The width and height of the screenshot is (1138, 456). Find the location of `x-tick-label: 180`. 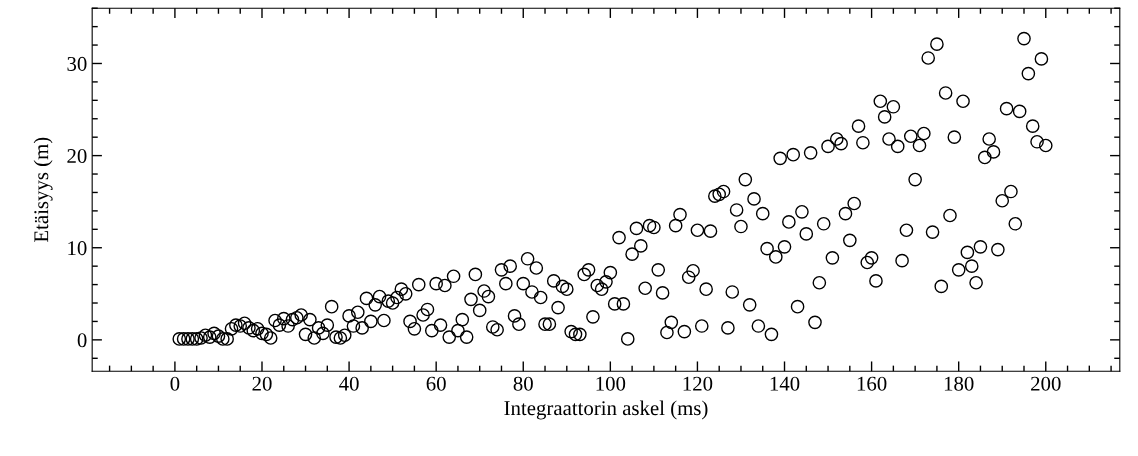

x-tick-label: 180 is located at coordinates (959, 383).